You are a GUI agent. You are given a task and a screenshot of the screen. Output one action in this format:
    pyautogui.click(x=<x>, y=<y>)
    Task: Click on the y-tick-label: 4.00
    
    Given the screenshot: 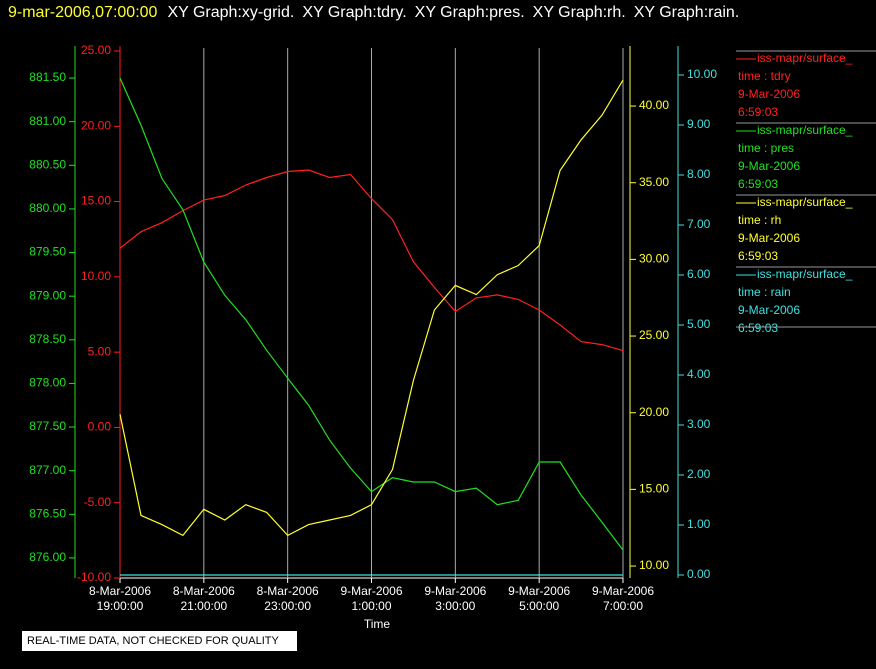 What is the action you would take?
    pyautogui.click(x=699, y=374)
    